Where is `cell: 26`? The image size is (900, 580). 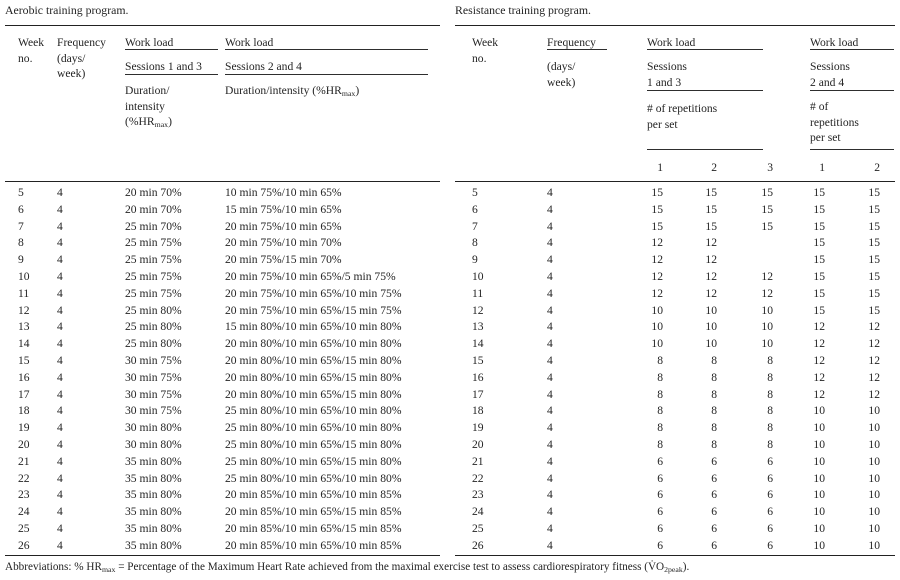 cell: 26 is located at coordinates (478, 545).